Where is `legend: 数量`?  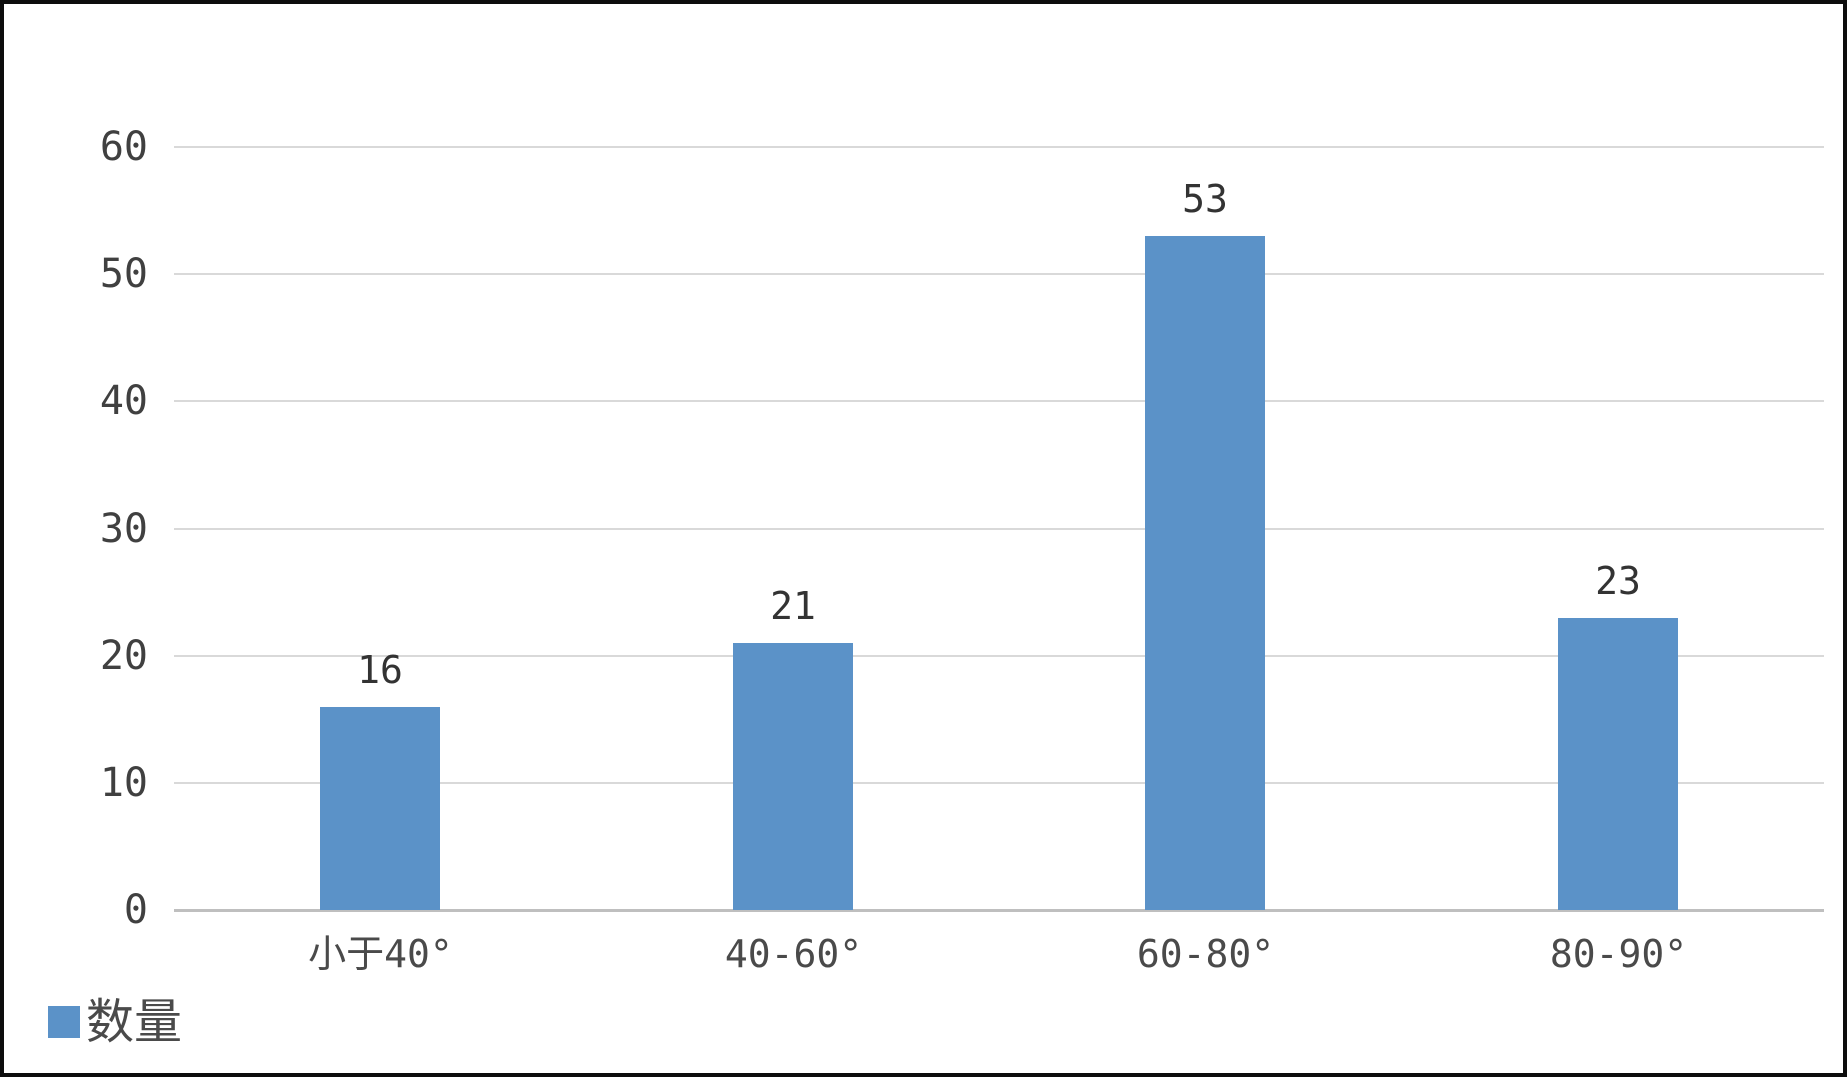
legend: 数量 is located at coordinates (115, 1022).